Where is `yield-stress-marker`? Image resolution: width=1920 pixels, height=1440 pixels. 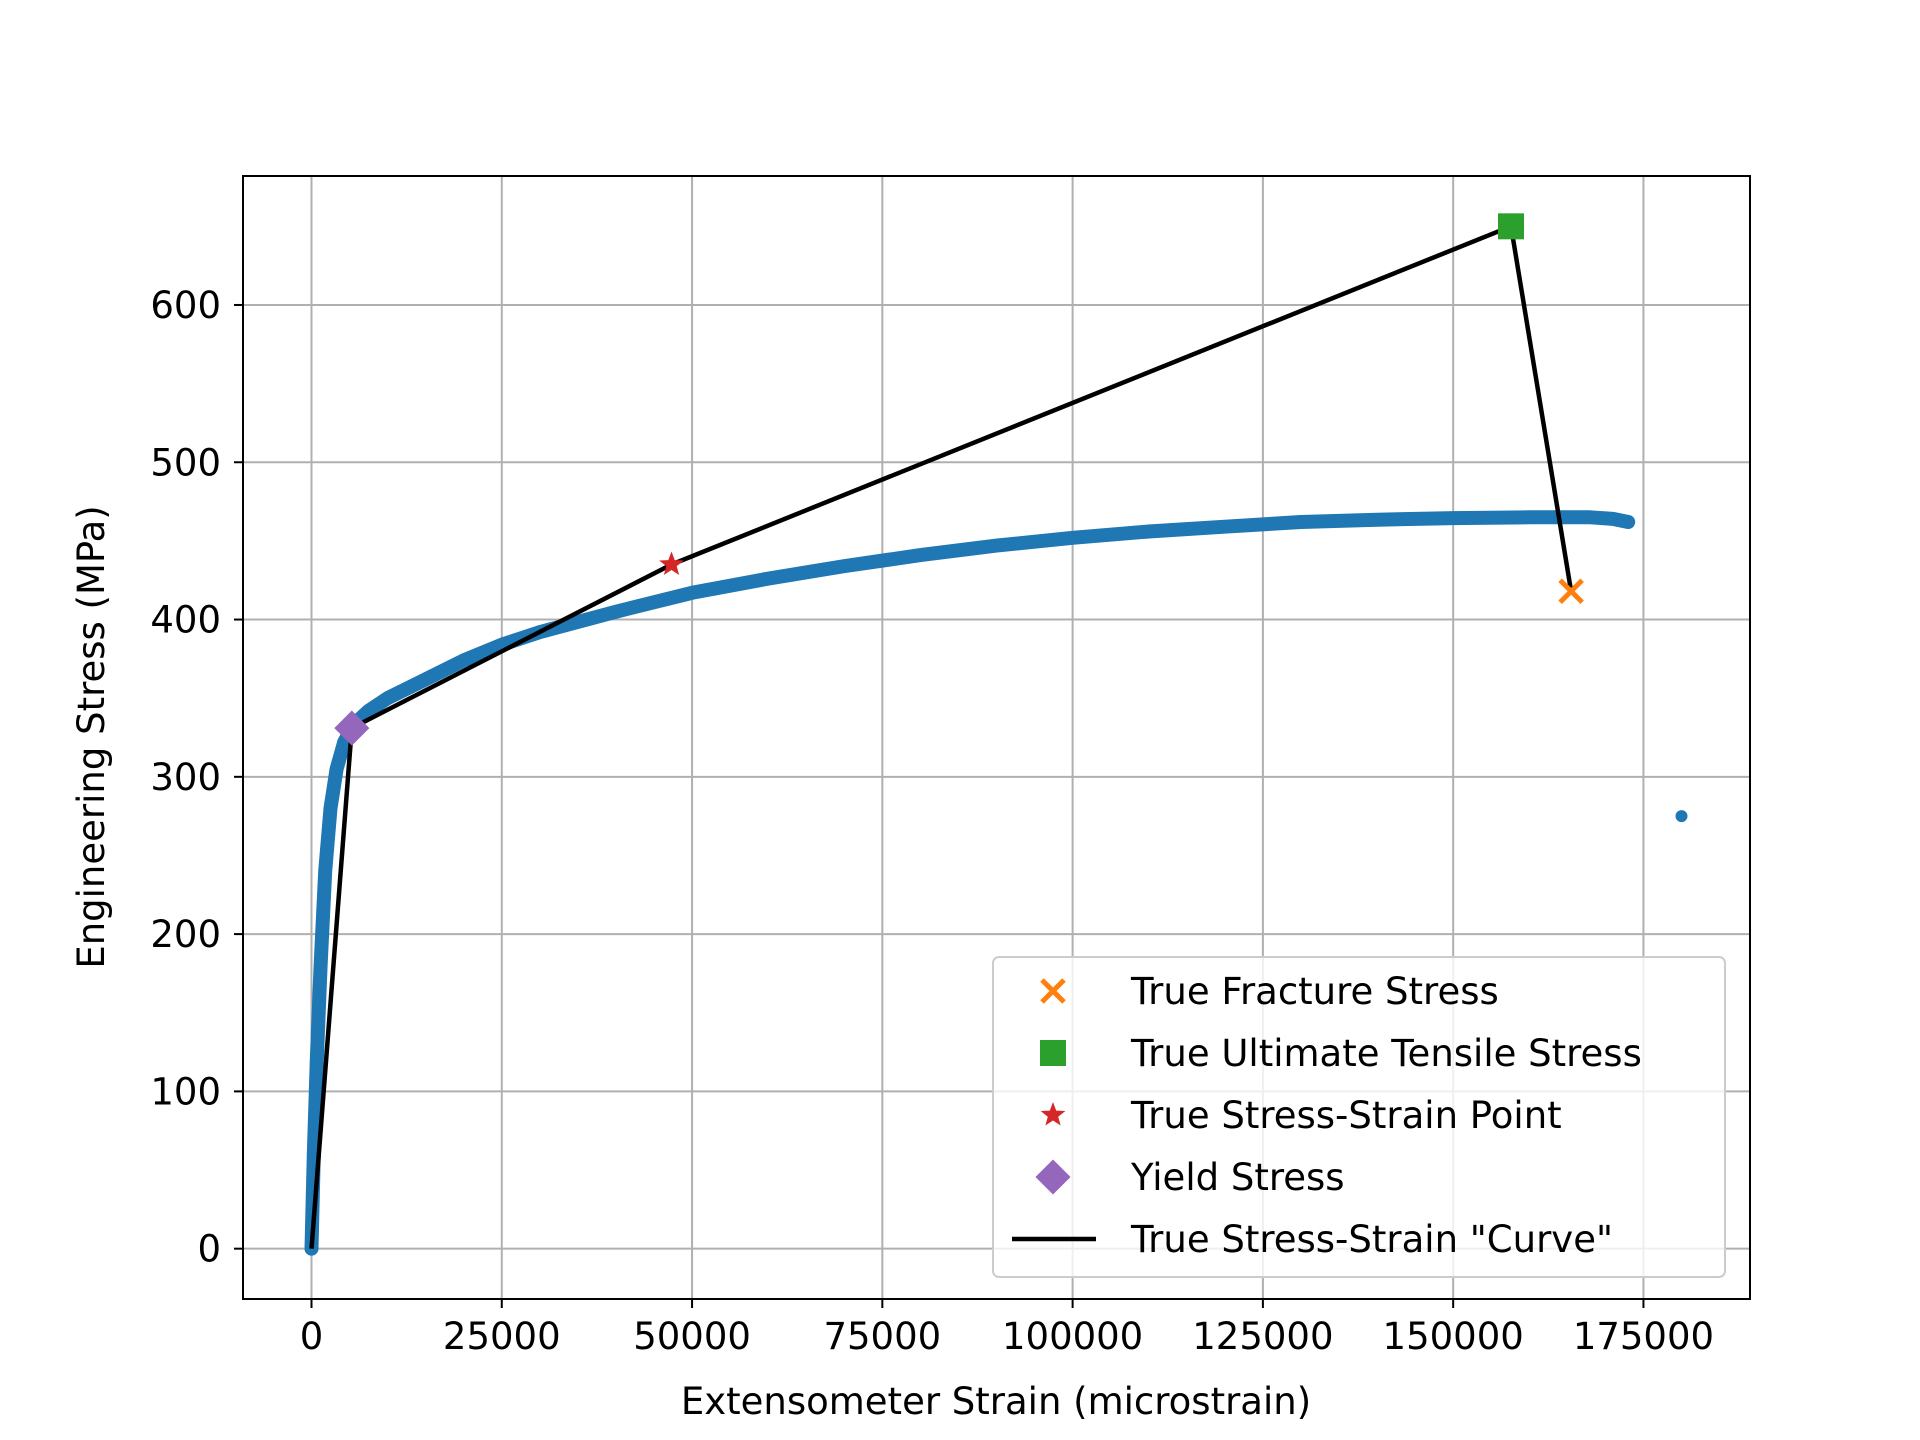 yield-stress-marker is located at coordinates (352, 728).